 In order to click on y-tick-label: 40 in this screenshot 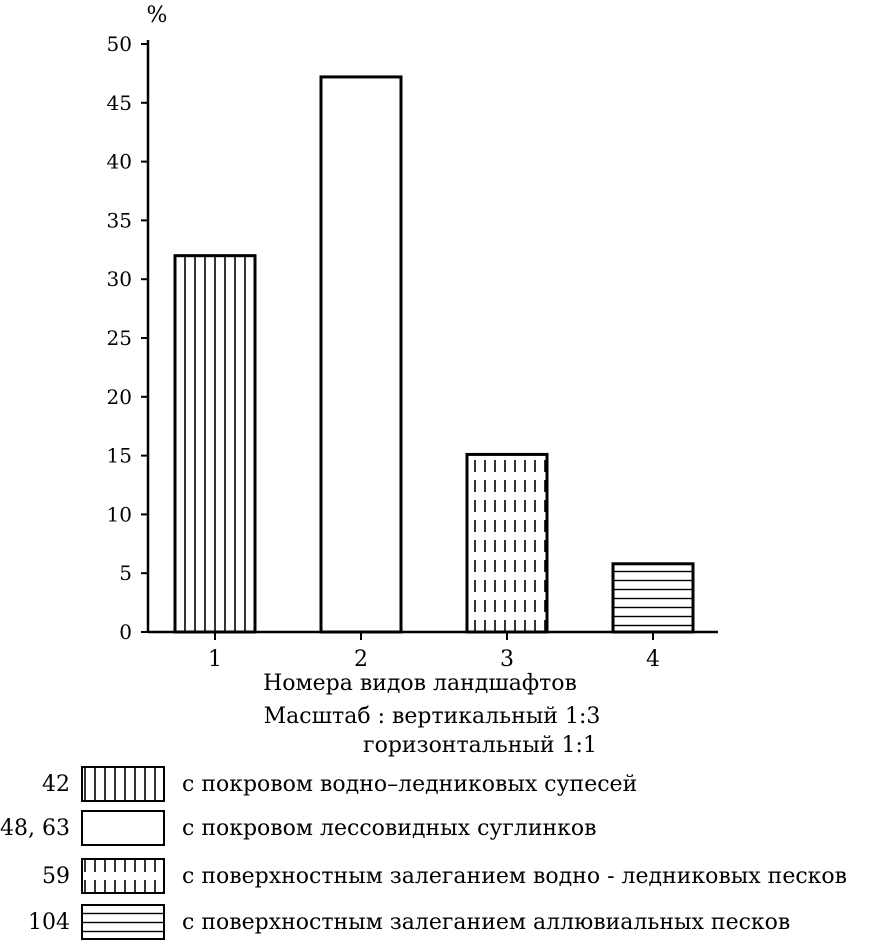, I will do `click(119, 162)`.